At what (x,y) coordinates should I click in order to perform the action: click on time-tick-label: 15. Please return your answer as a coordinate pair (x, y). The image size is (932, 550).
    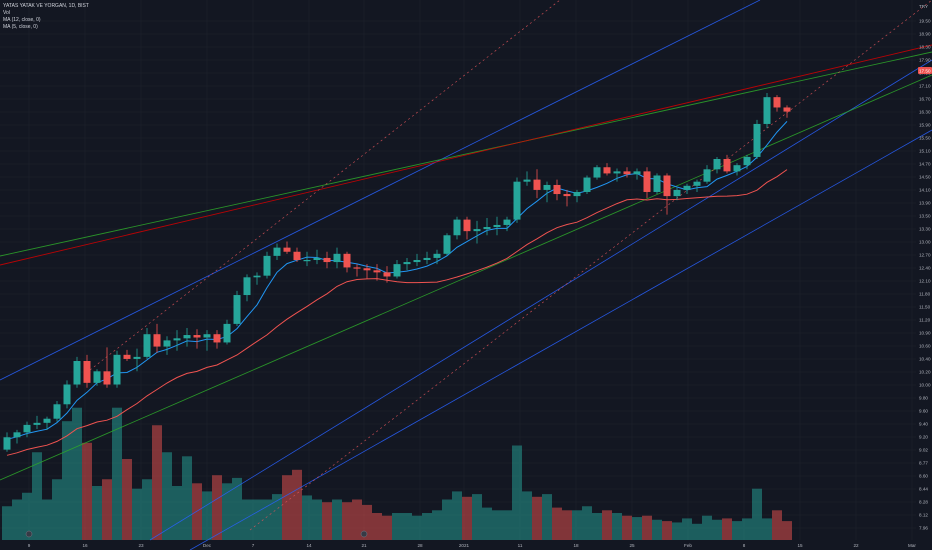
    Looking at the image, I should click on (800, 545).